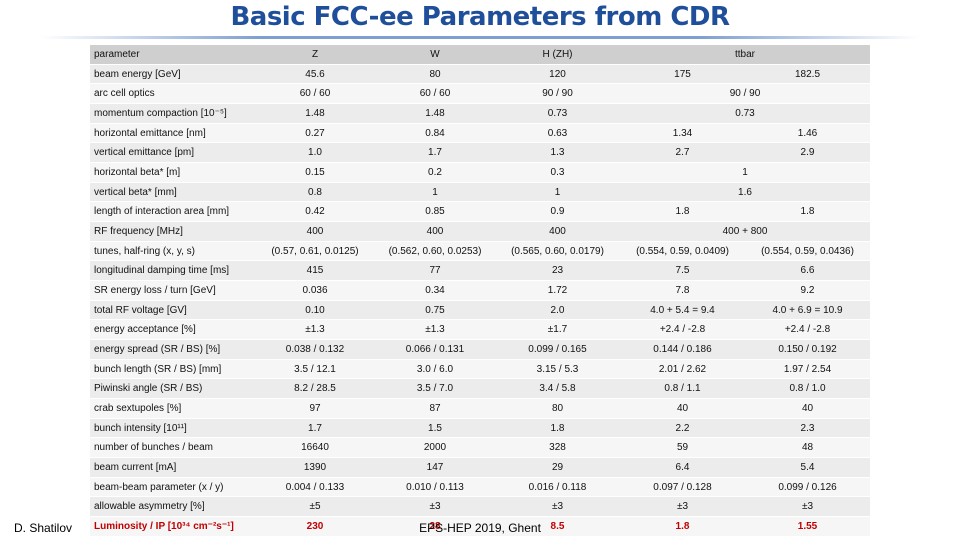  I want to click on cell: 1.48, so click(315, 113).